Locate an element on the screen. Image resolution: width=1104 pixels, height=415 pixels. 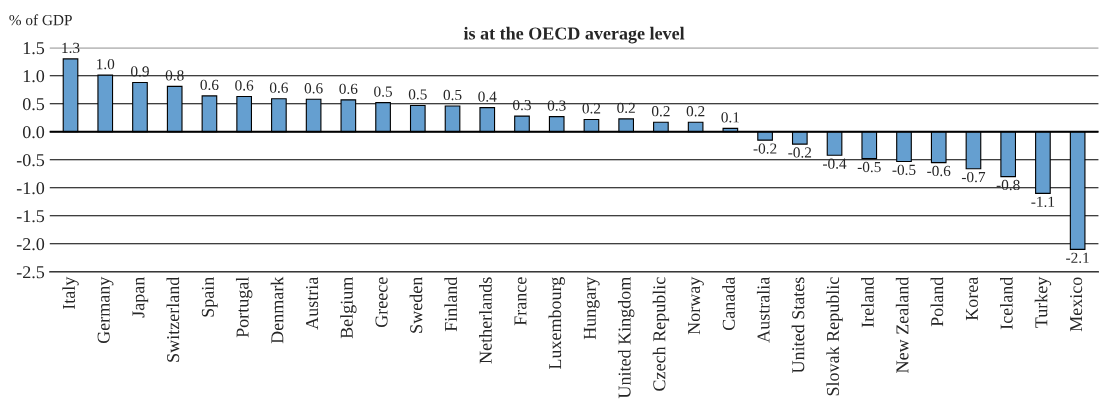
x-tick-label: Norway is located at coordinates (696, 305).